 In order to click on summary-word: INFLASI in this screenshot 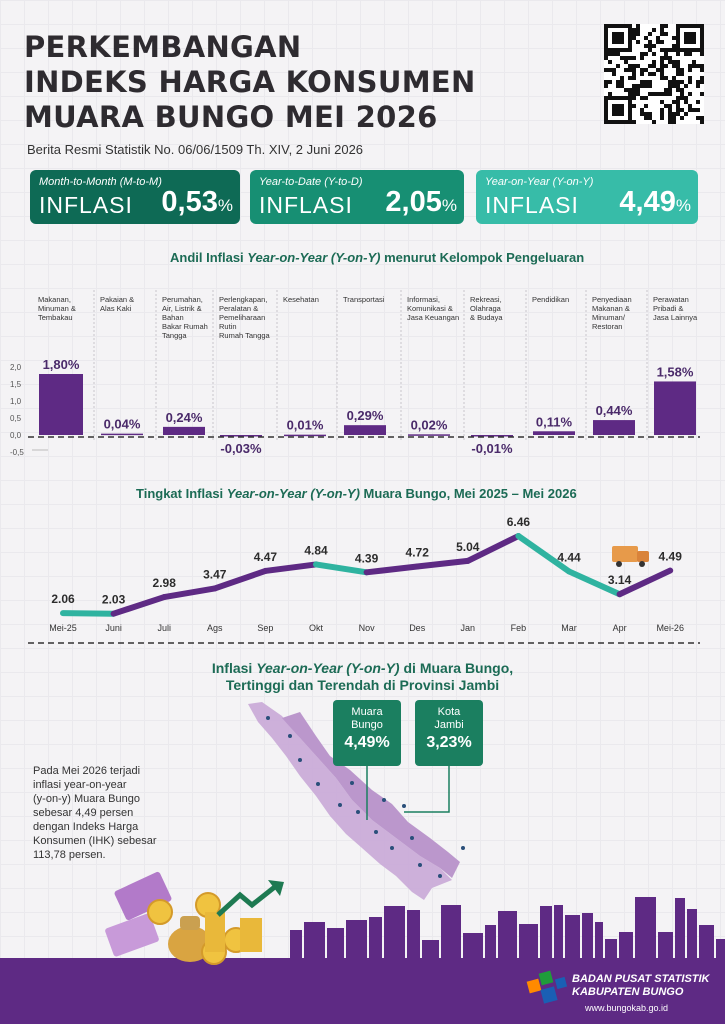, I will do `click(306, 205)`.